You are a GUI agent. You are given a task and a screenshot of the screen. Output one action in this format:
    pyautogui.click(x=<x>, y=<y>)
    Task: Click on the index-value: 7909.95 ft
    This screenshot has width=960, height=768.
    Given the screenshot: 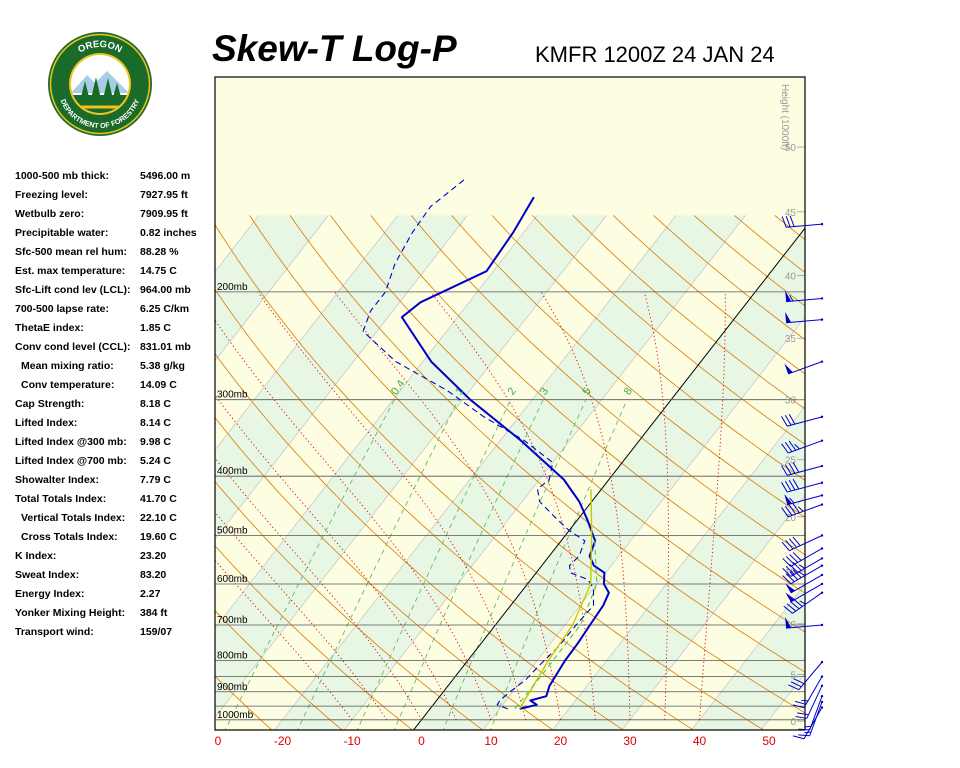 What is the action you would take?
    pyautogui.click(x=164, y=214)
    